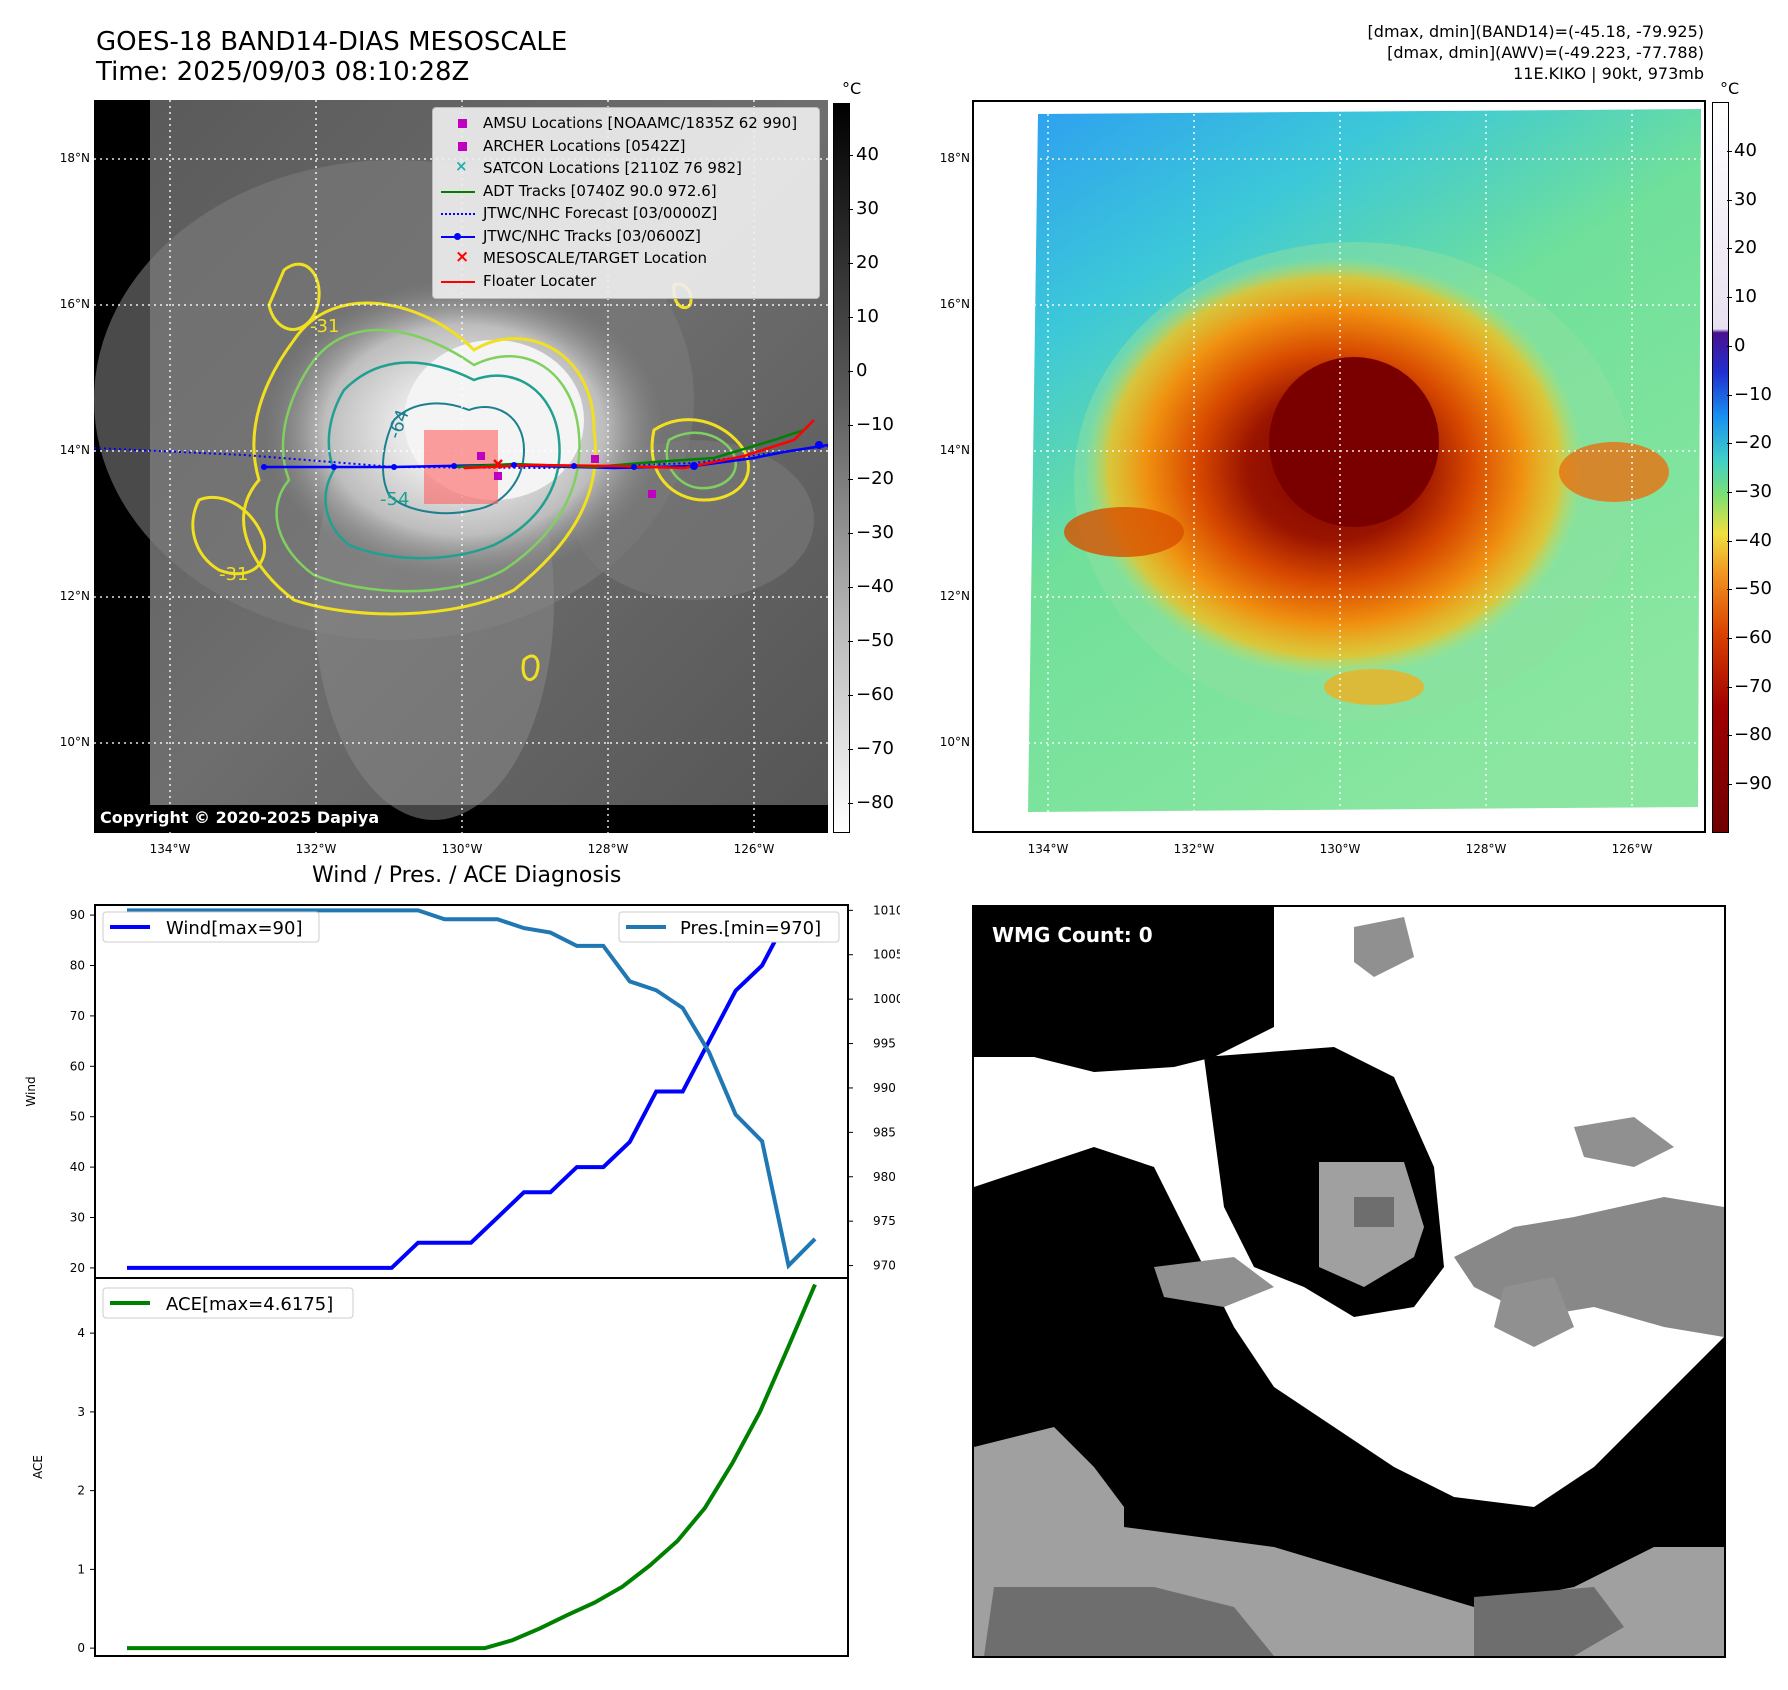 The height and width of the screenshot is (1690, 1788). Describe the element at coordinates (228, 1303) in the screenshot. I see `ace-legend-box` at that location.